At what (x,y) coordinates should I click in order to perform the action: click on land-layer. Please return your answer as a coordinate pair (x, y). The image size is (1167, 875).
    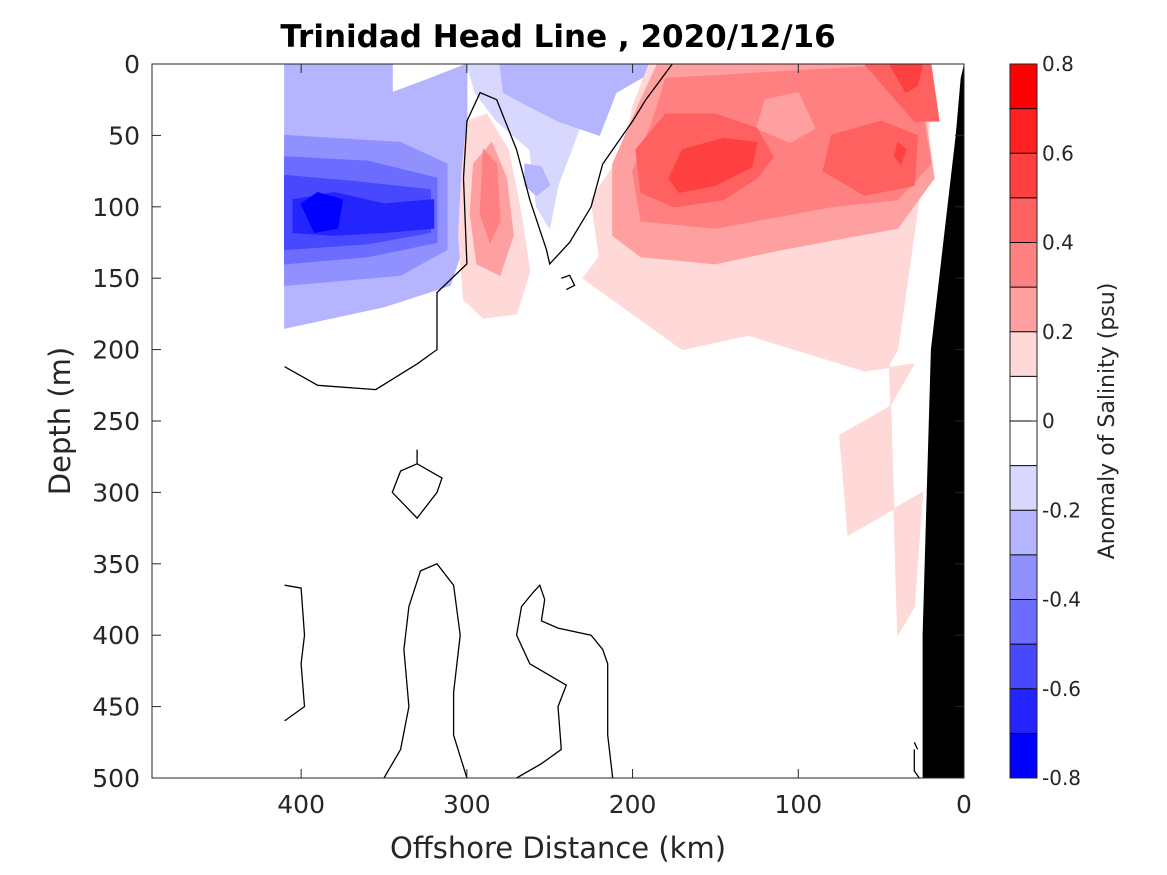
    Looking at the image, I should click on (943, 421).